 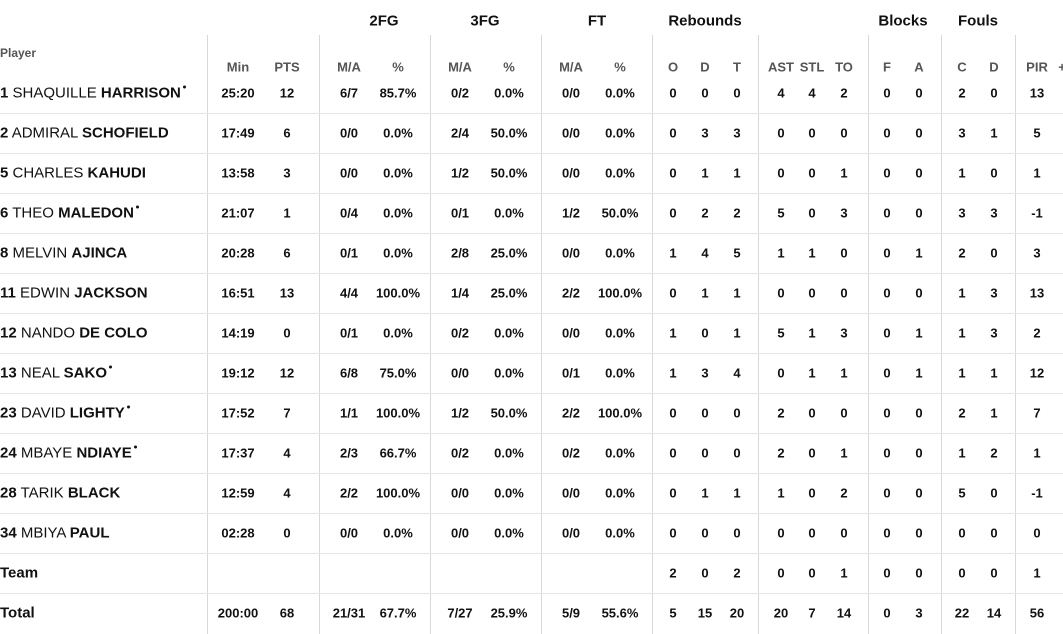 What do you see at coordinates (238, 67) in the screenshot?
I see `column-header: Min` at bounding box center [238, 67].